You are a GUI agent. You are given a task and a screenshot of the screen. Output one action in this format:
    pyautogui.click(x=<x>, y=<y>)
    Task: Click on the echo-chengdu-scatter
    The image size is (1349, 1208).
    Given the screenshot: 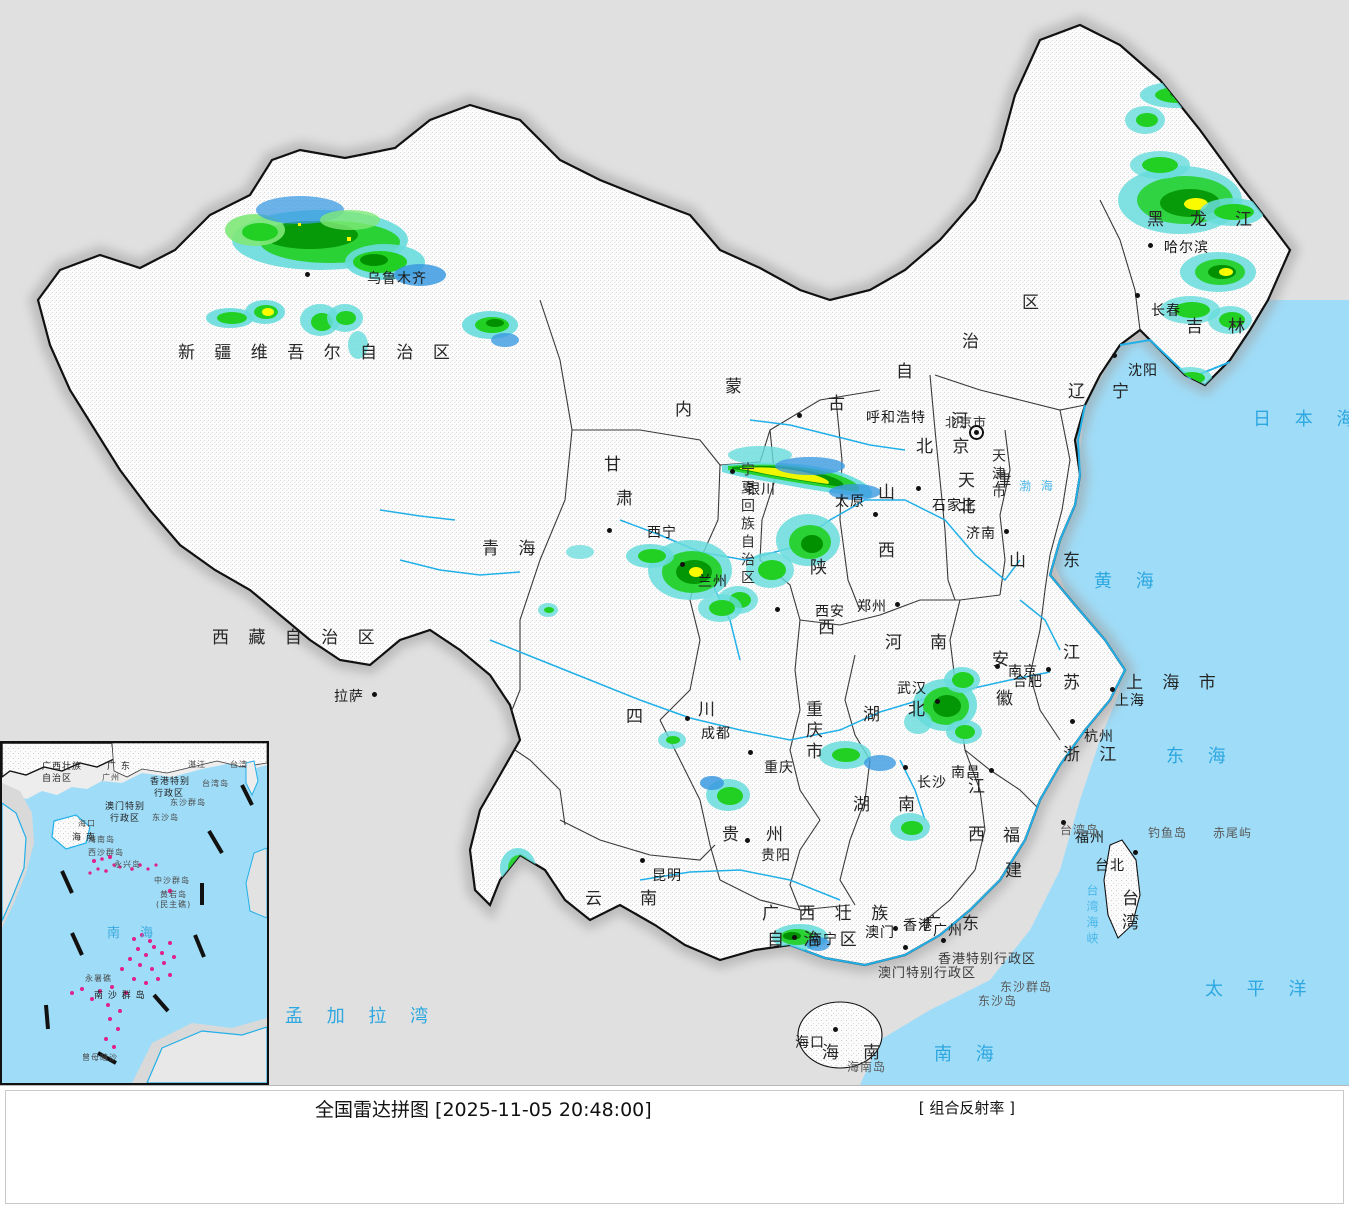 What is the action you would take?
    pyautogui.click(x=672, y=740)
    